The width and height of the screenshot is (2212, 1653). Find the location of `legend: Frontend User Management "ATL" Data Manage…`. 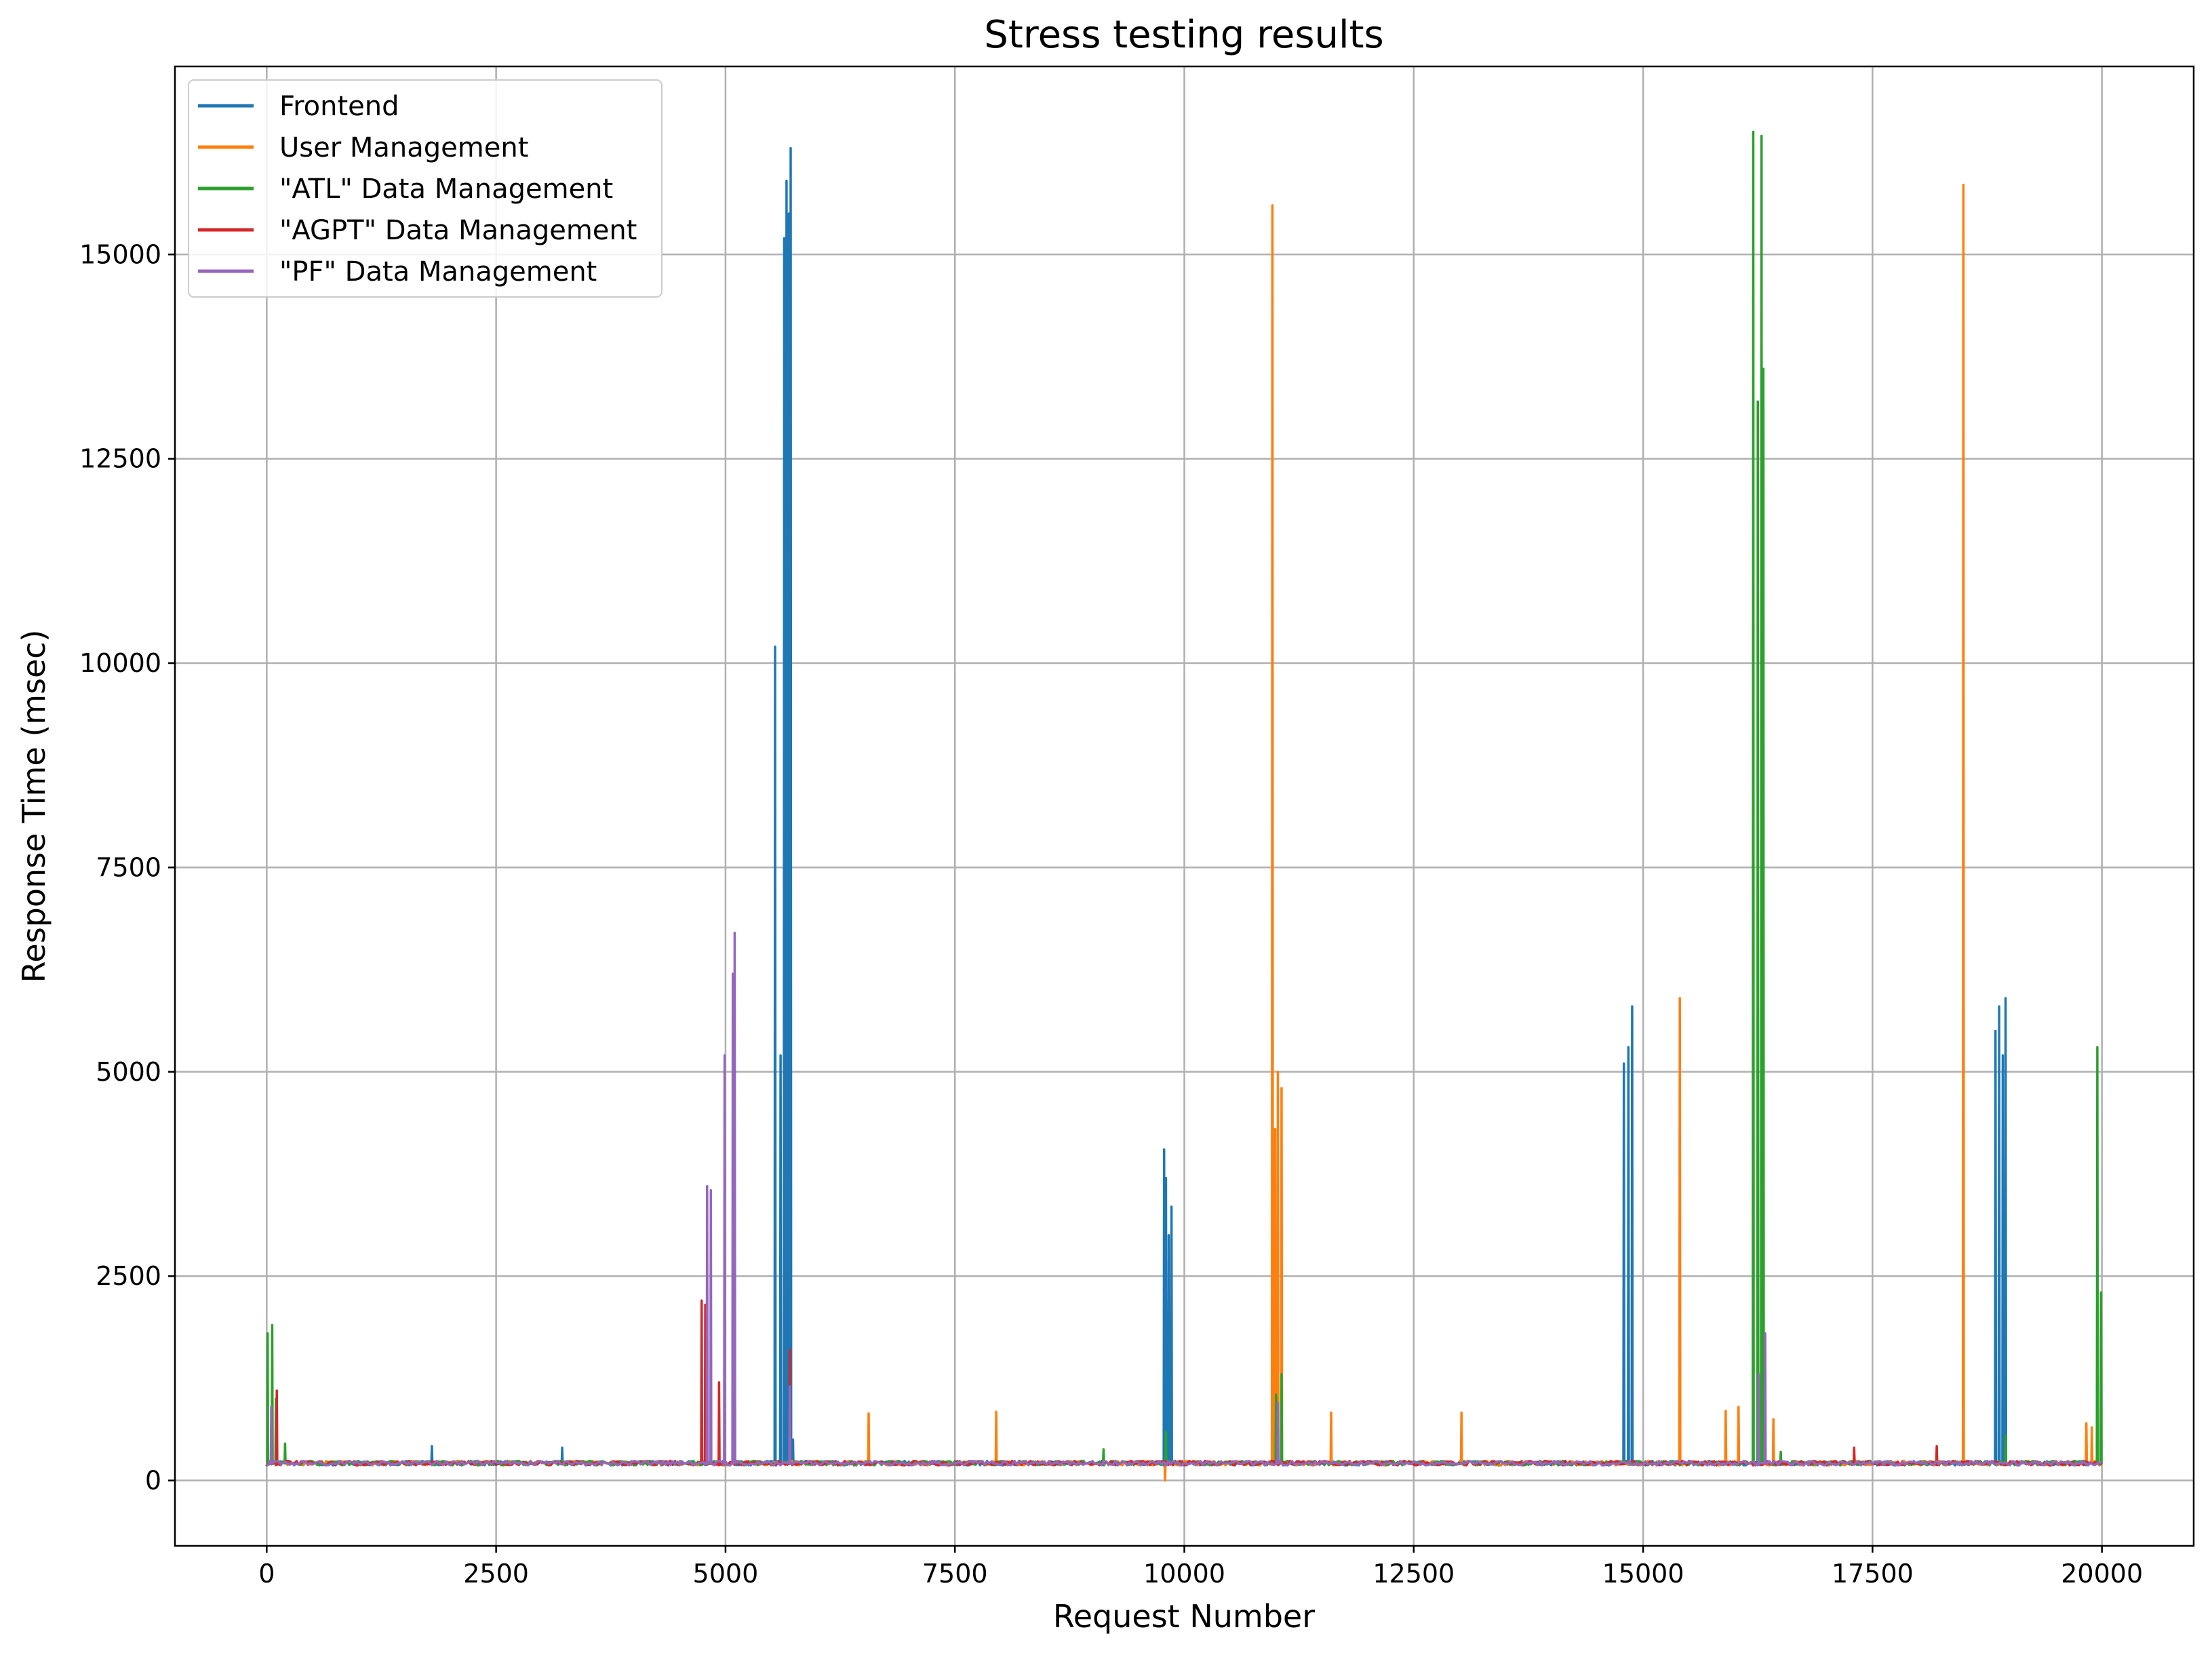

legend: Frontend User Management "ATL" Data Manage… is located at coordinates (426, 188).